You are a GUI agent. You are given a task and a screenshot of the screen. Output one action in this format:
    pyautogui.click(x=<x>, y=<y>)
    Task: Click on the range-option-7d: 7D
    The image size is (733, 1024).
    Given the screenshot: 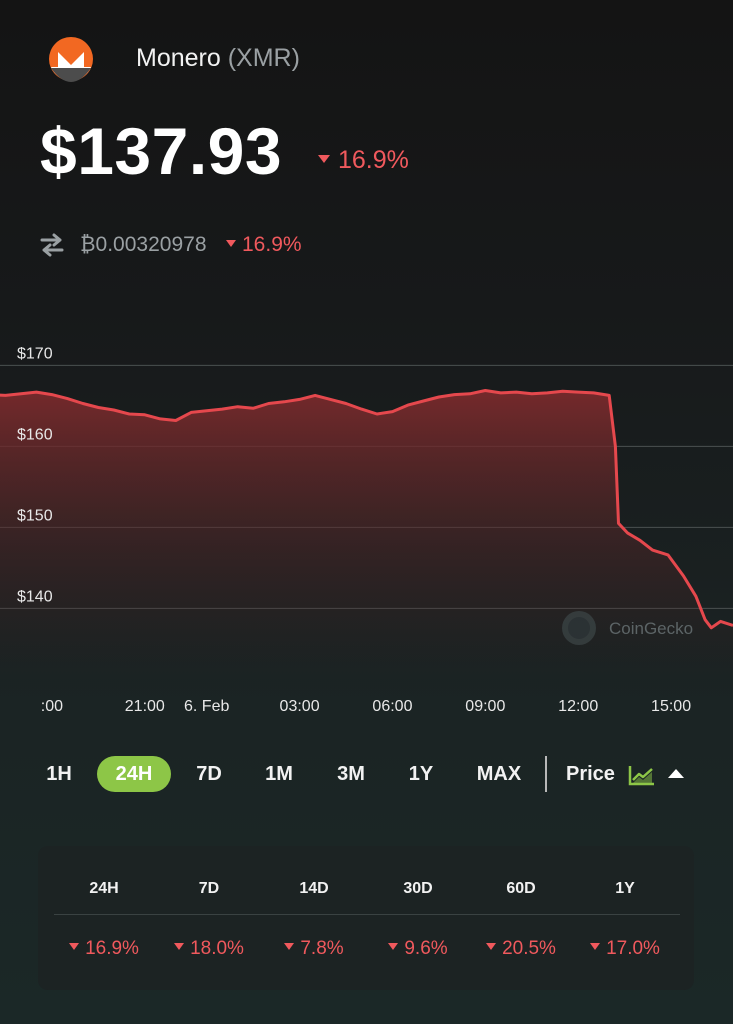 What is the action you would take?
    pyautogui.click(x=209, y=774)
    